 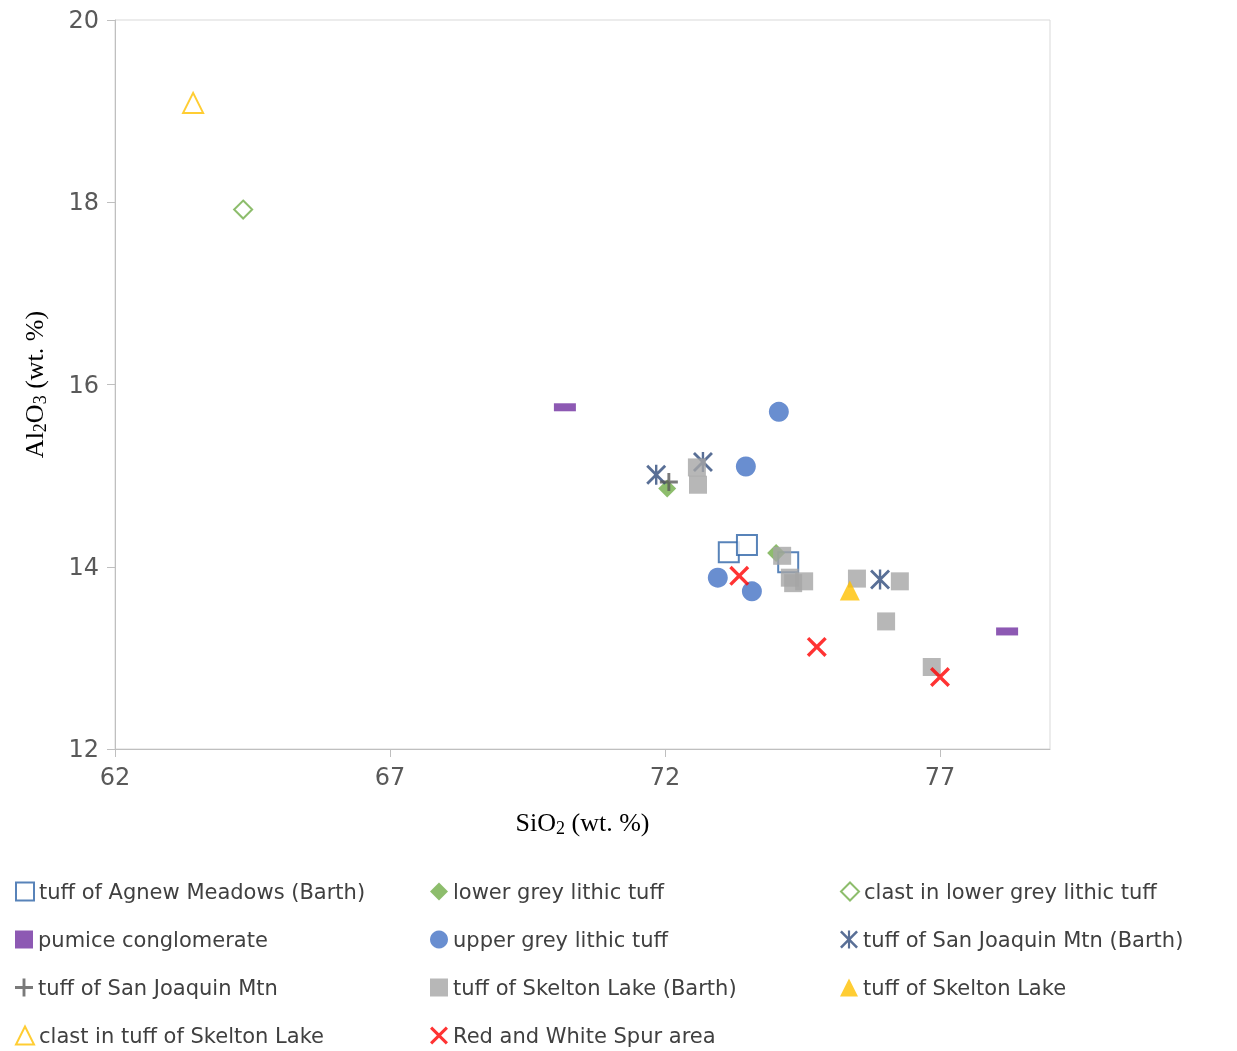 What do you see at coordinates (158, 987) in the screenshot?
I see `legend-label: tuff of San Joaquin Mtn` at bounding box center [158, 987].